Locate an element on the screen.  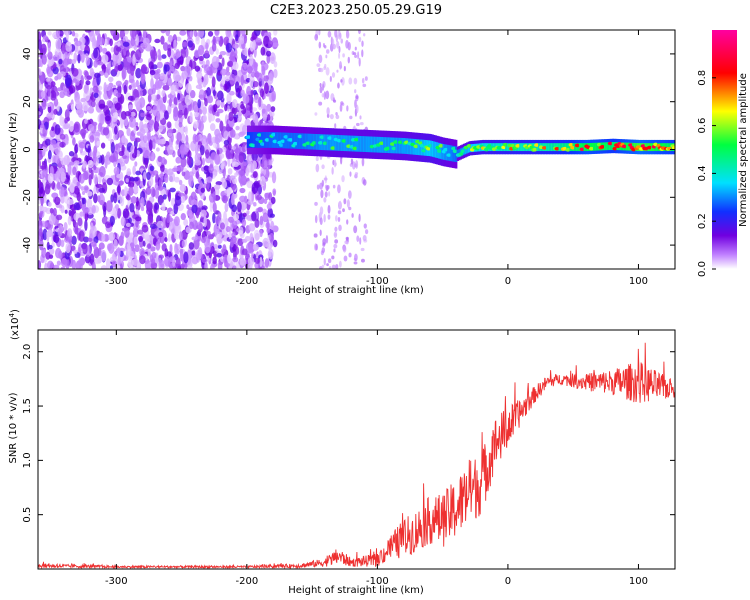
x-tick-label: 100 is located at coordinates (638, 581).